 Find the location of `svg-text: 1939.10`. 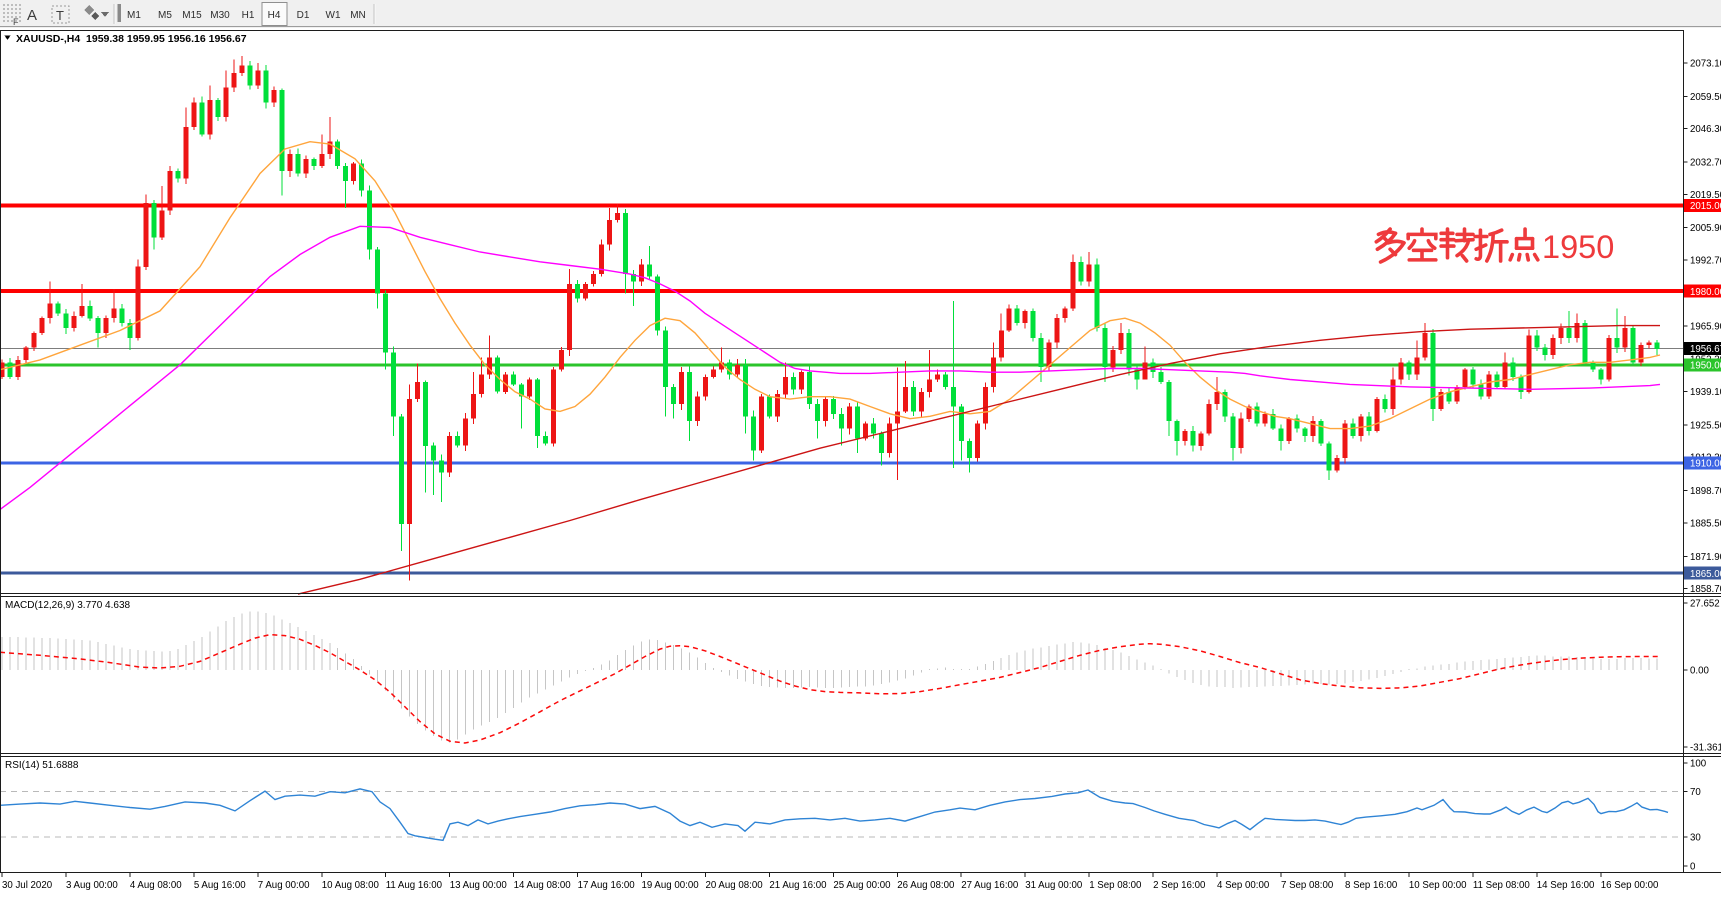

svg-text: 1939.10 is located at coordinates (1705, 392).